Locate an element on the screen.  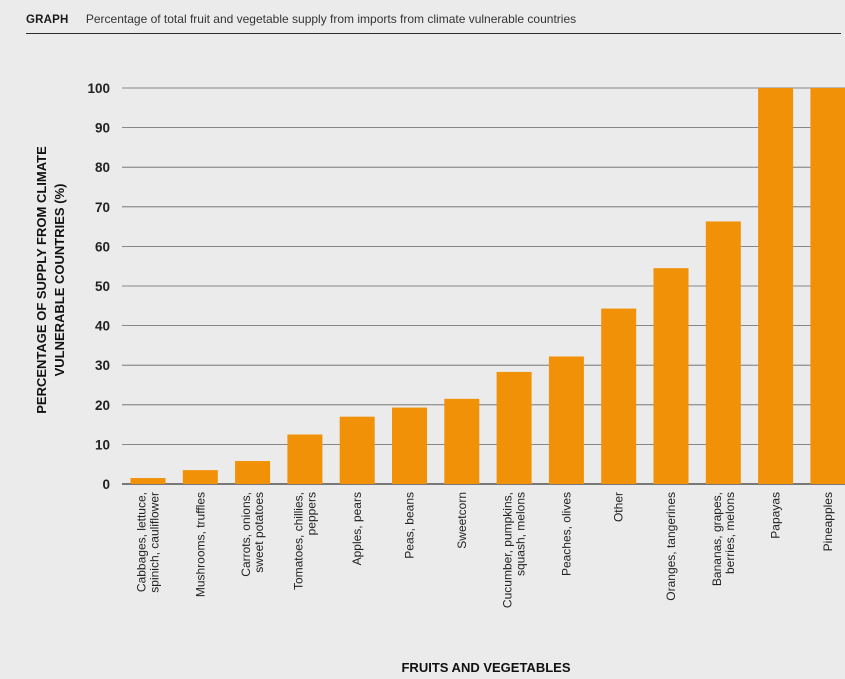
x-tick-label: Pineapples is located at coordinates (828, 521).